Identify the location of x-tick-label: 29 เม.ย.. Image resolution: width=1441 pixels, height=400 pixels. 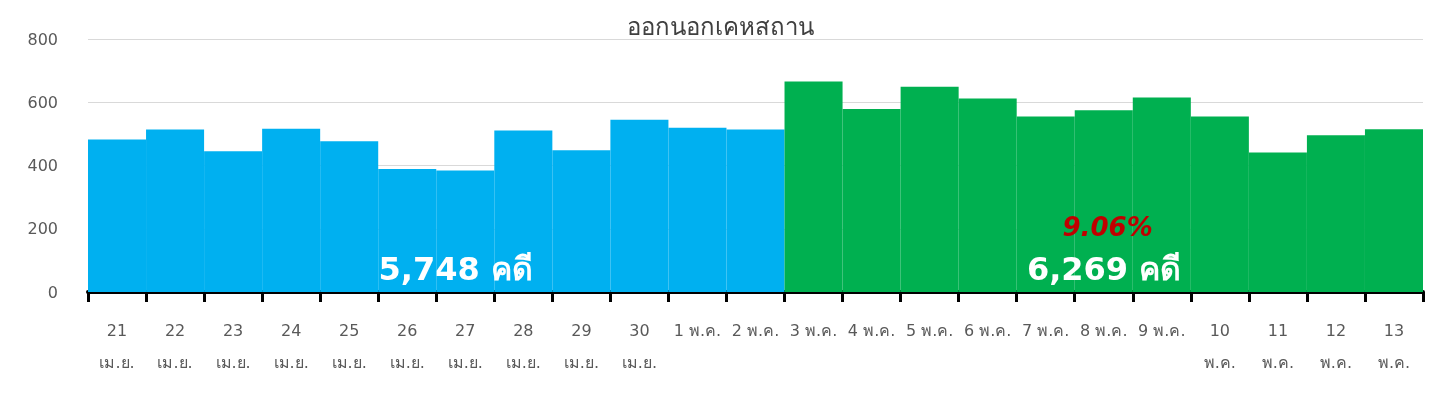
(581, 346).